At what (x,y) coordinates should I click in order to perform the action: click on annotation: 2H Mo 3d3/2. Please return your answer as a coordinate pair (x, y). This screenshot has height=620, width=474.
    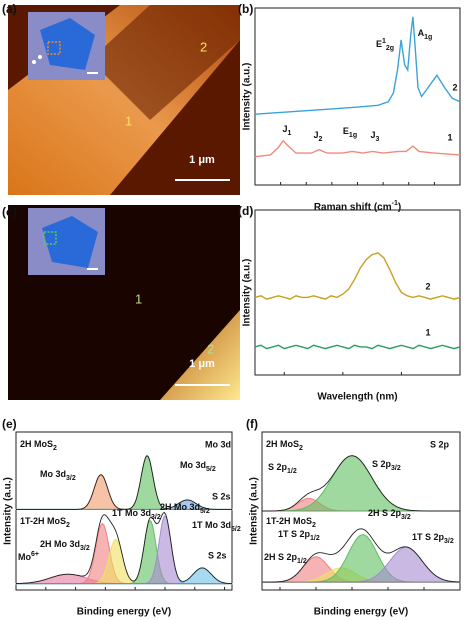
    Looking at the image, I should click on (65, 545).